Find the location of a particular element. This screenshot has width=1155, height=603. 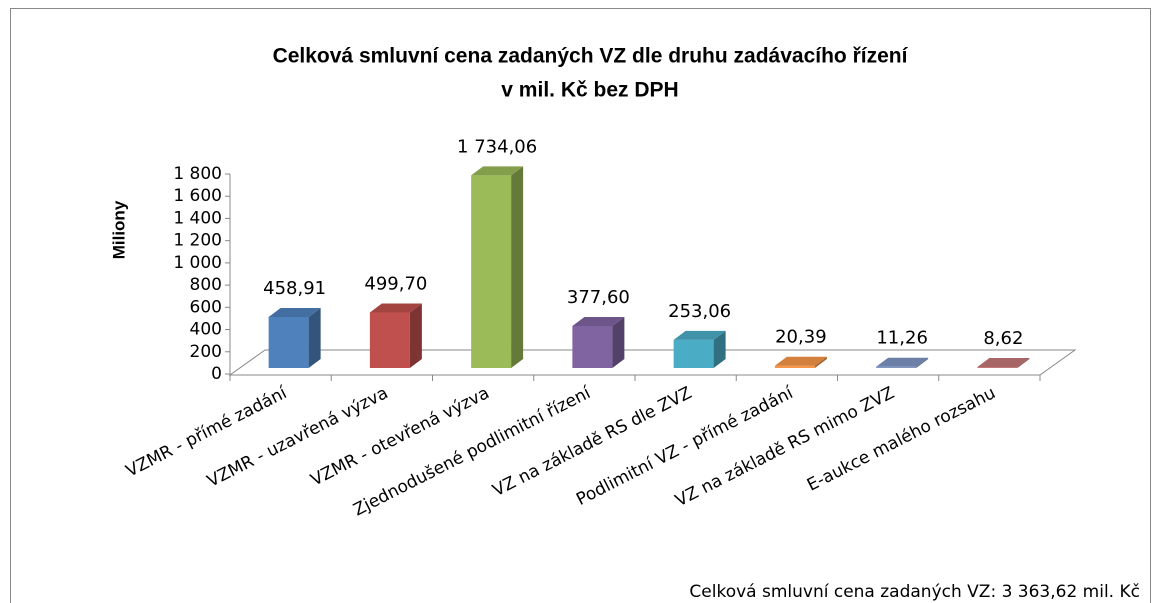

y-axis-label: Miliony is located at coordinates (118, 229).